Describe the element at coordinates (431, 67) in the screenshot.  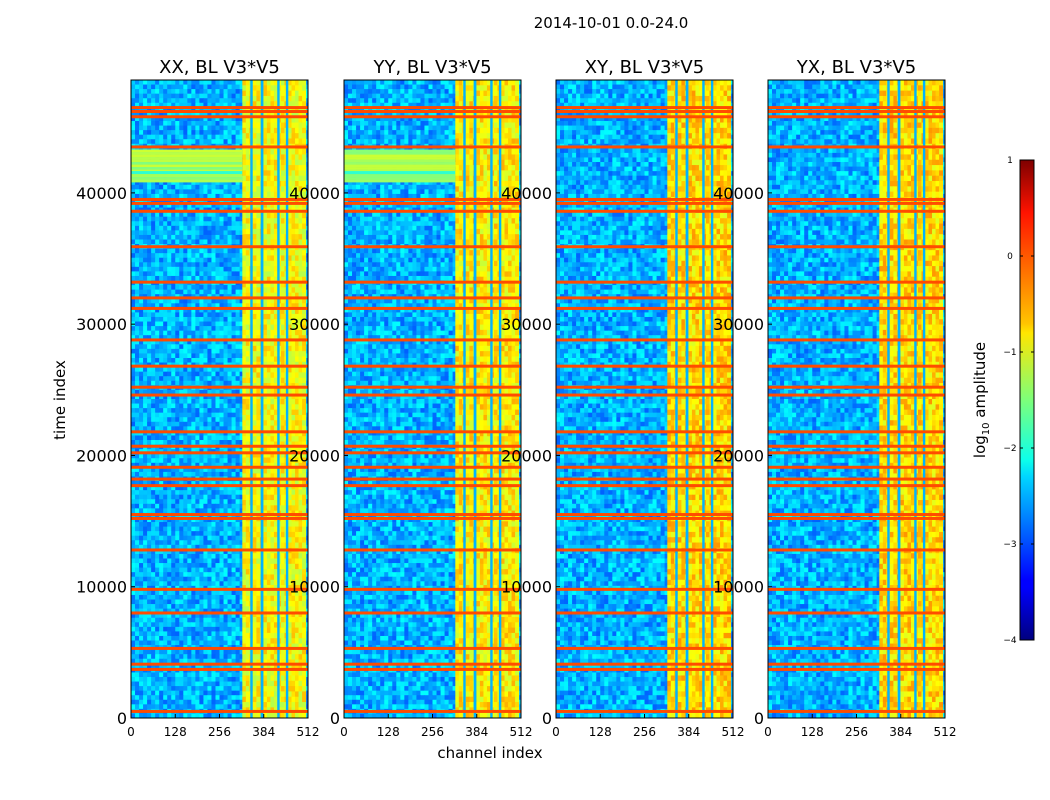
I see `panel-title: YY, BL V3*V5` at that location.